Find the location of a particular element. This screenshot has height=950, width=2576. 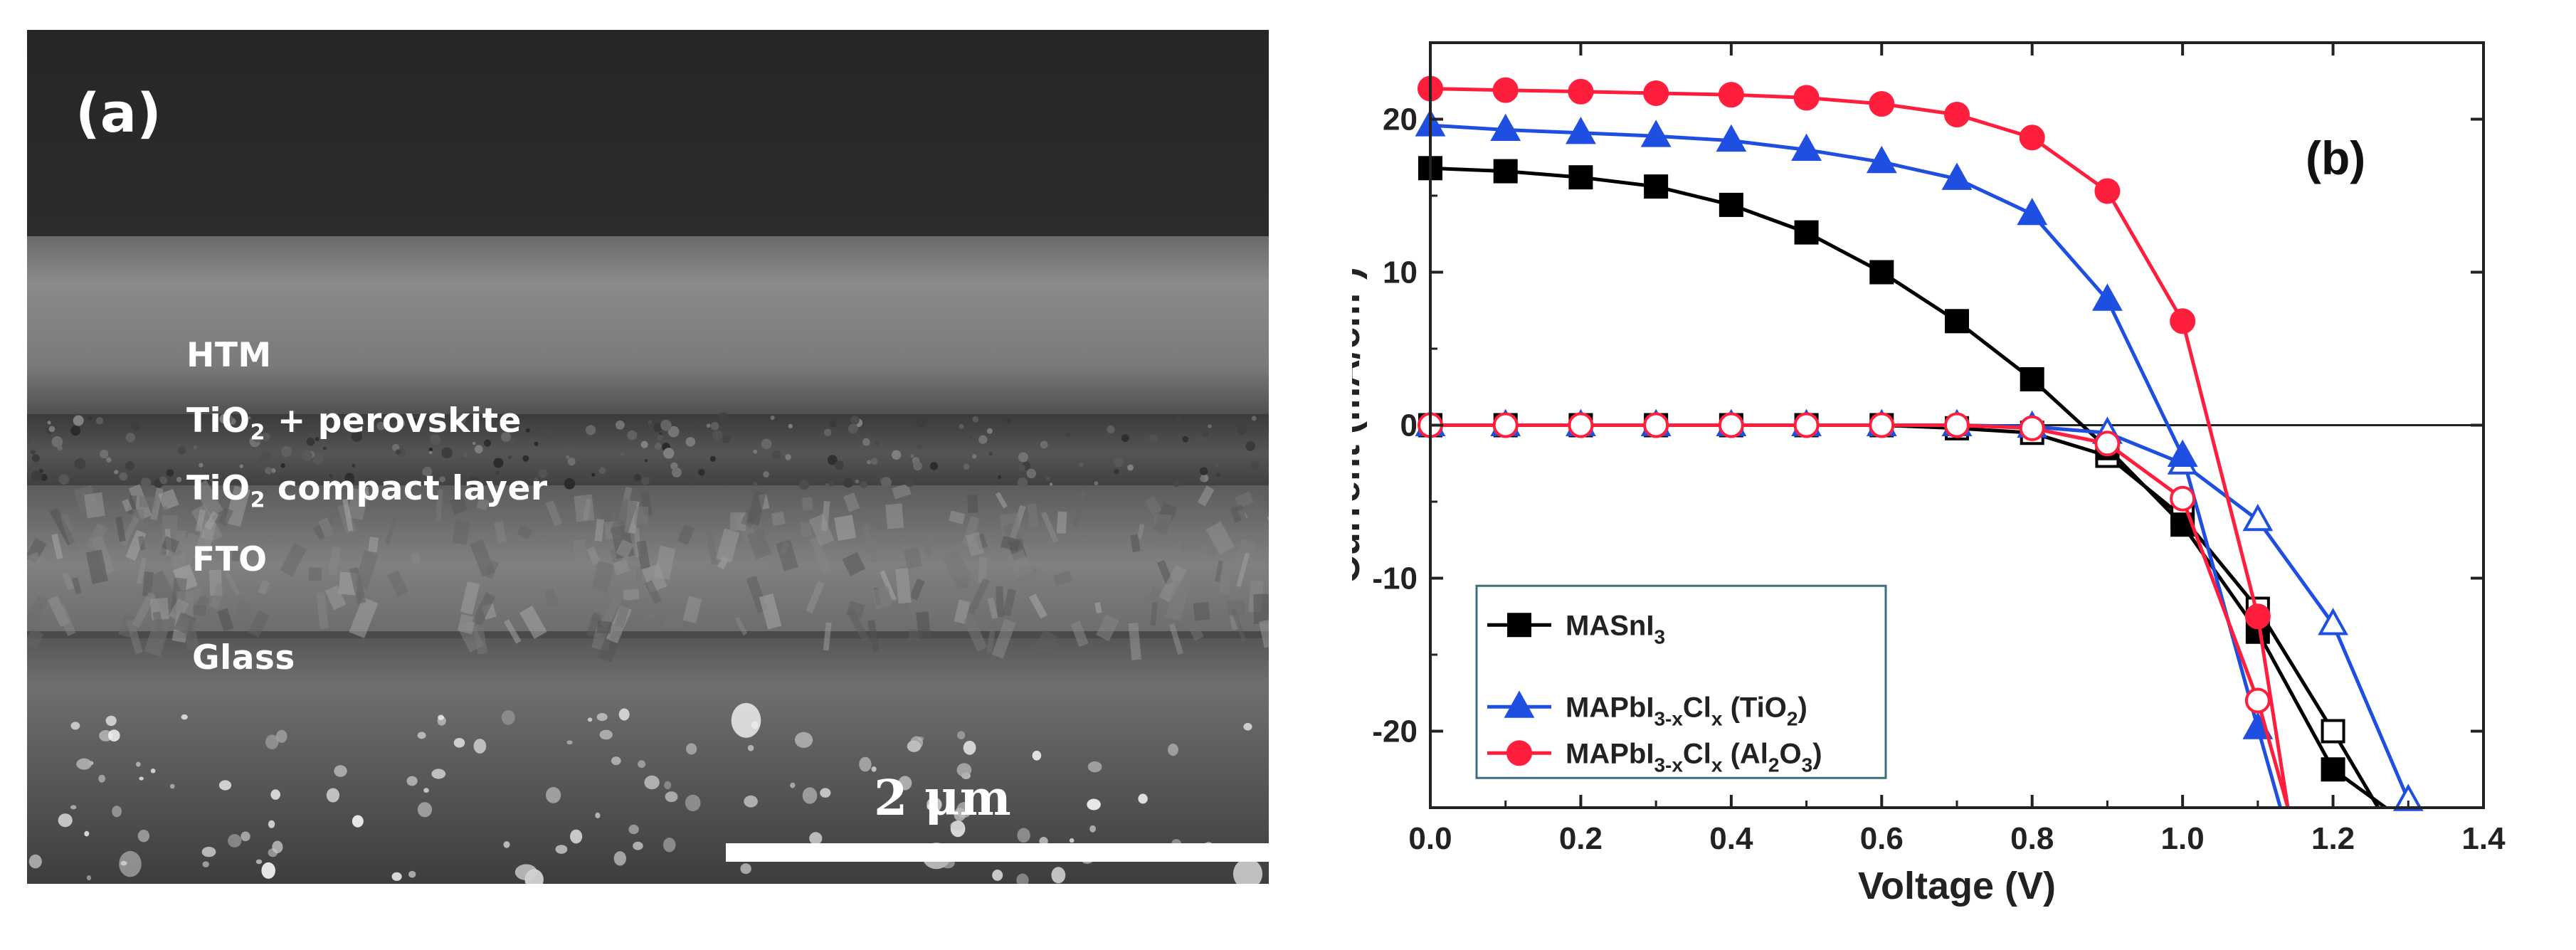

legend-item-0: MASnI3 is located at coordinates (1576, 629).